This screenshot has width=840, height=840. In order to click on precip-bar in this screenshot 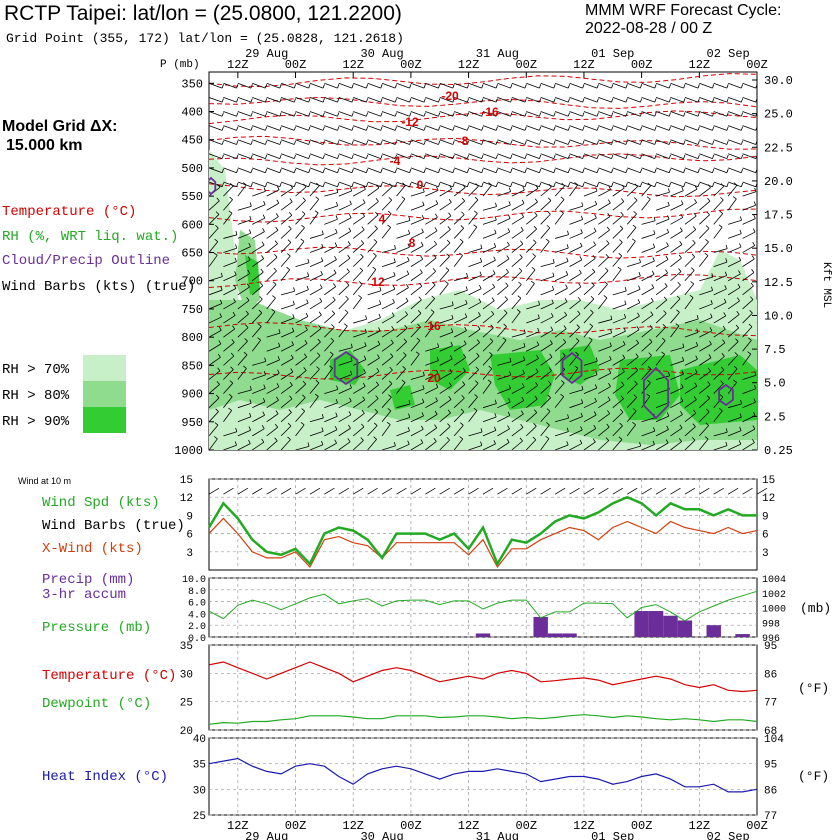, I will do `click(641, 624)`.